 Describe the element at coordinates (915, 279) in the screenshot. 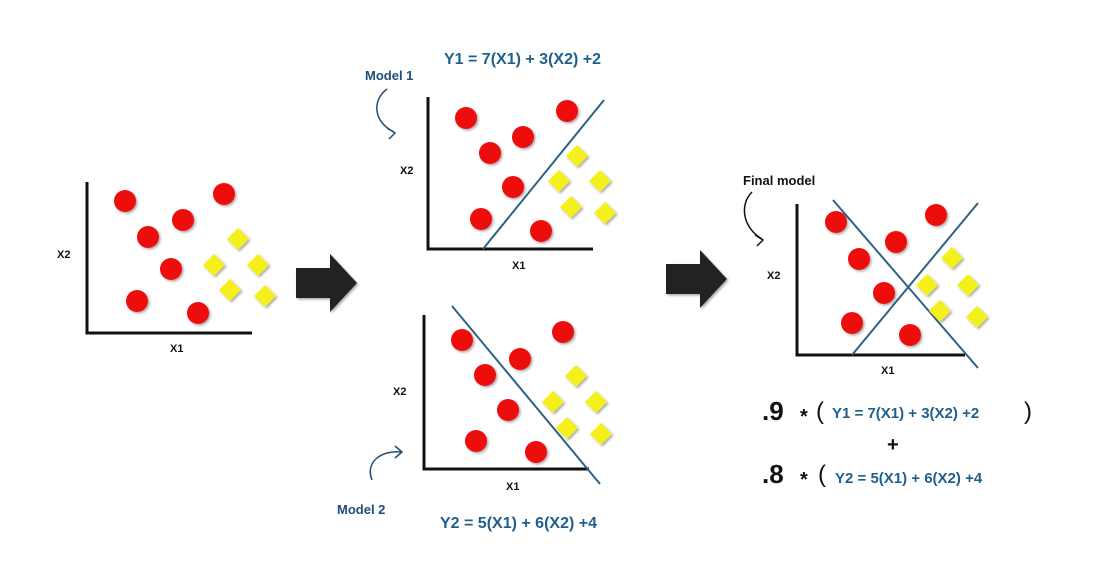

I see `final-boundary-model1` at that location.